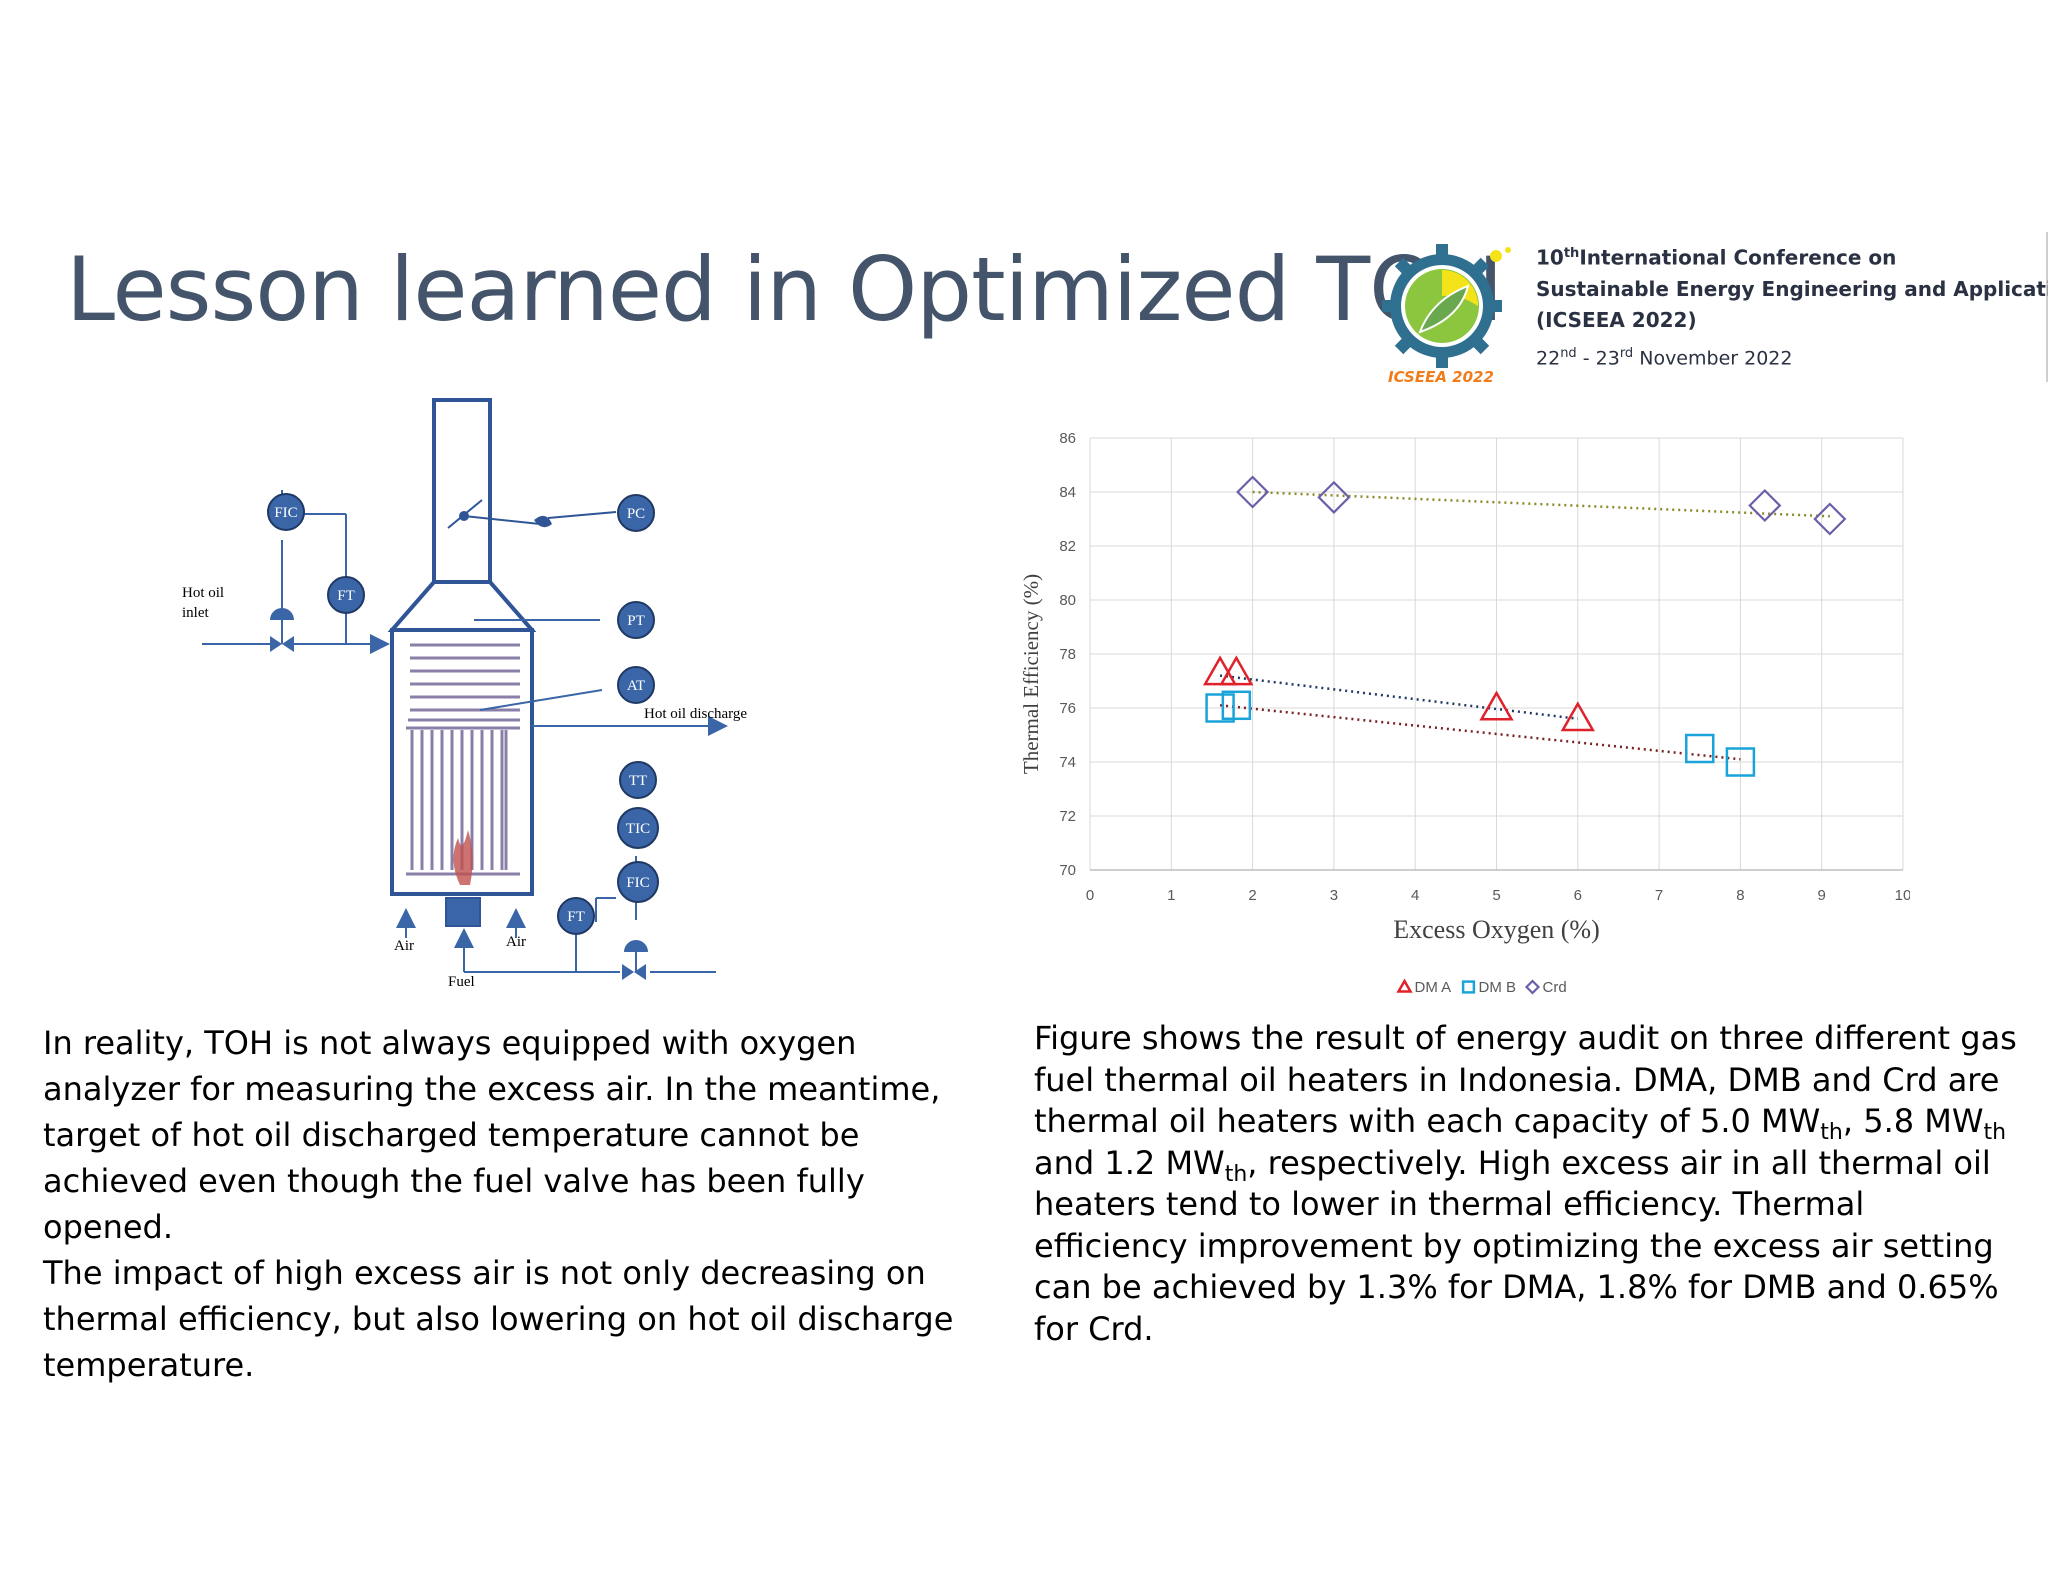  Describe the element at coordinates (1067, 492) in the screenshot. I see `y-tick-label: 84` at that location.